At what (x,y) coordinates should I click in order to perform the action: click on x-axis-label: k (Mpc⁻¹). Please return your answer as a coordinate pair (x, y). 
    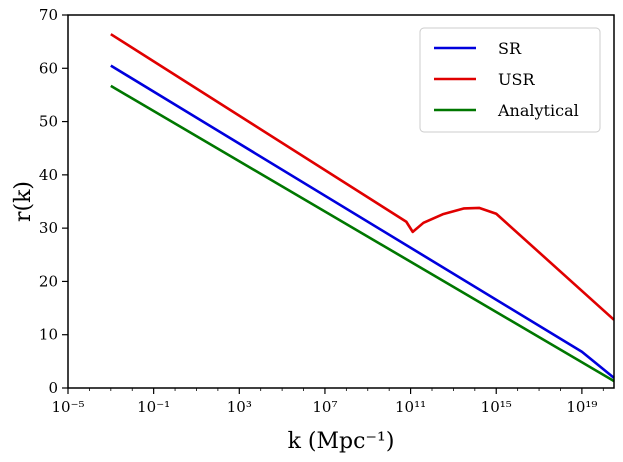
    Looking at the image, I should click on (341, 441).